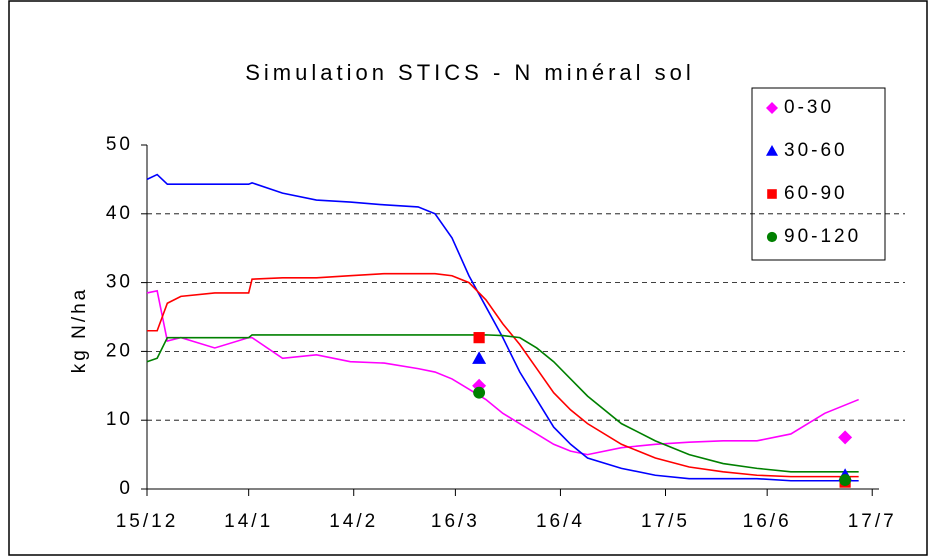 This screenshot has height=560, width=937. What do you see at coordinates (665, 521) in the screenshot?
I see `x-tick-label: 17/5` at bounding box center [665, 521].